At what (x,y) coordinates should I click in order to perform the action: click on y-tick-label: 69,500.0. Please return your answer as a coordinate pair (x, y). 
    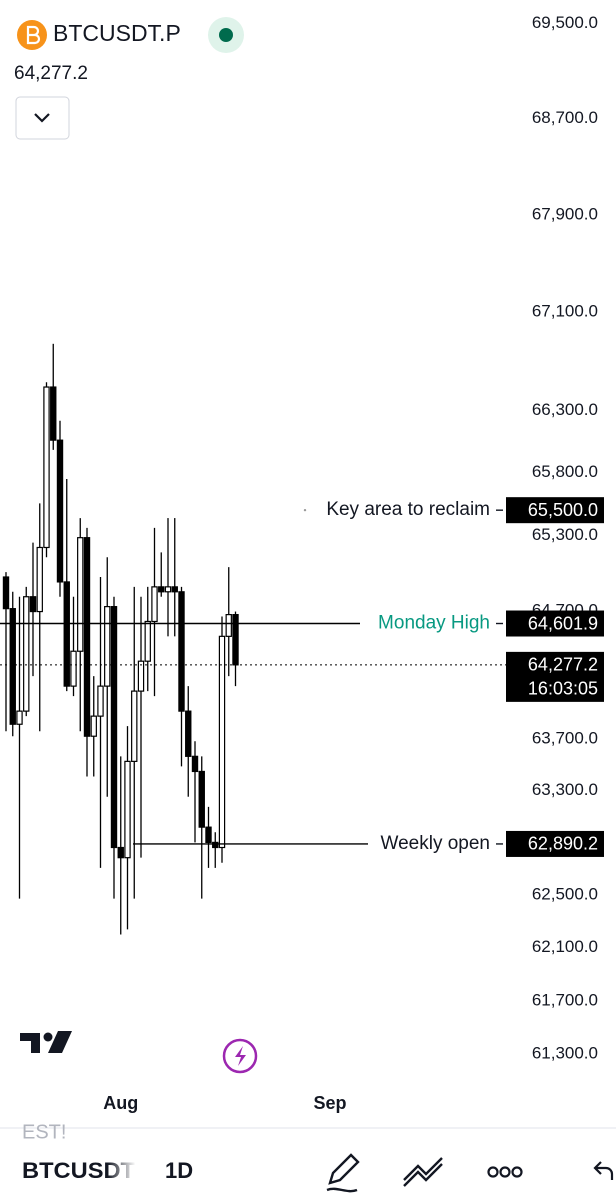
    Looking at the image, I should click on (565, 22).